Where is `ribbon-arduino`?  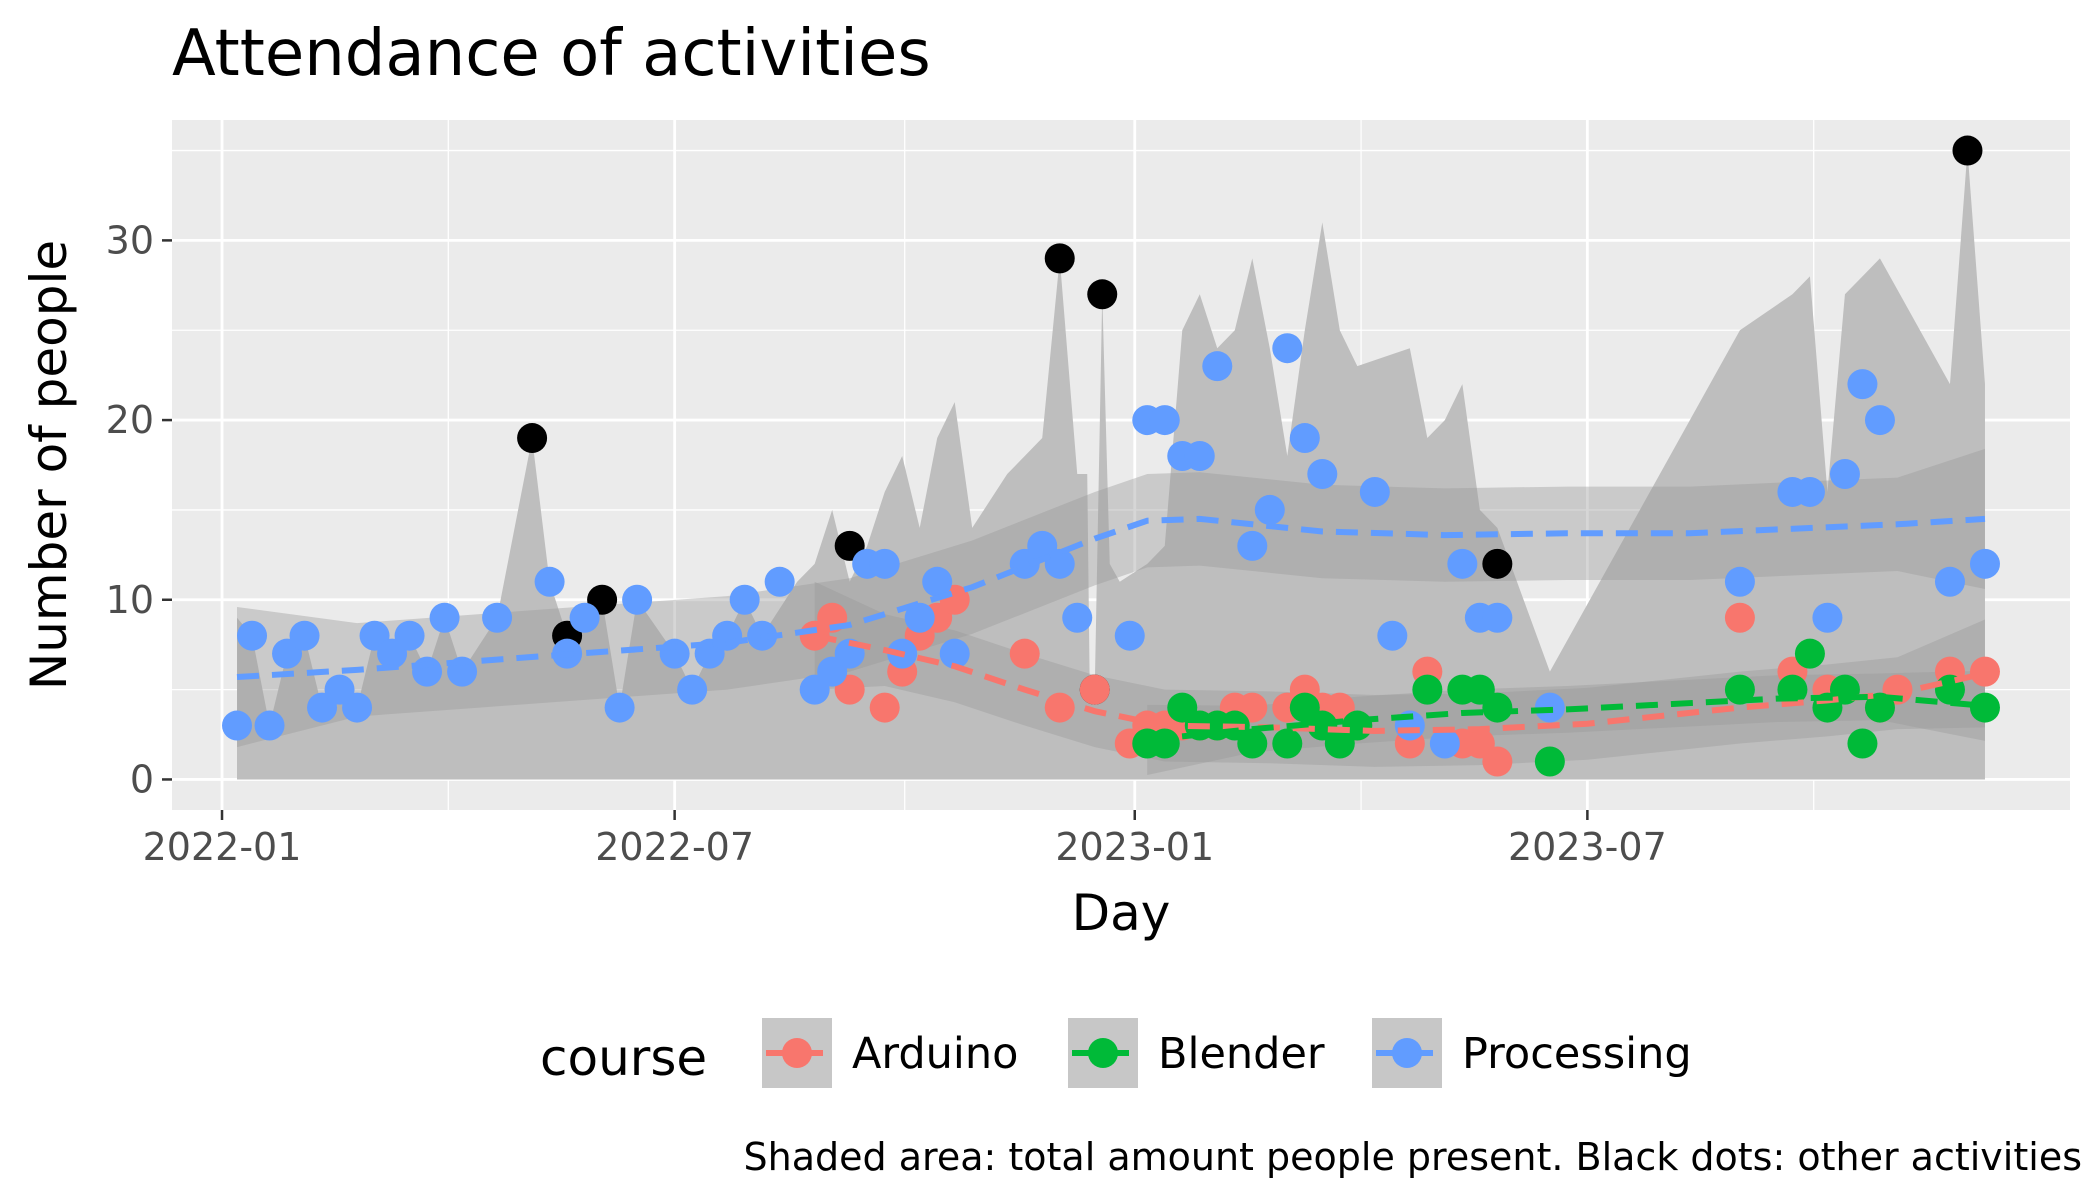
ribbon-arduino is located at coordinates (1399, 674).